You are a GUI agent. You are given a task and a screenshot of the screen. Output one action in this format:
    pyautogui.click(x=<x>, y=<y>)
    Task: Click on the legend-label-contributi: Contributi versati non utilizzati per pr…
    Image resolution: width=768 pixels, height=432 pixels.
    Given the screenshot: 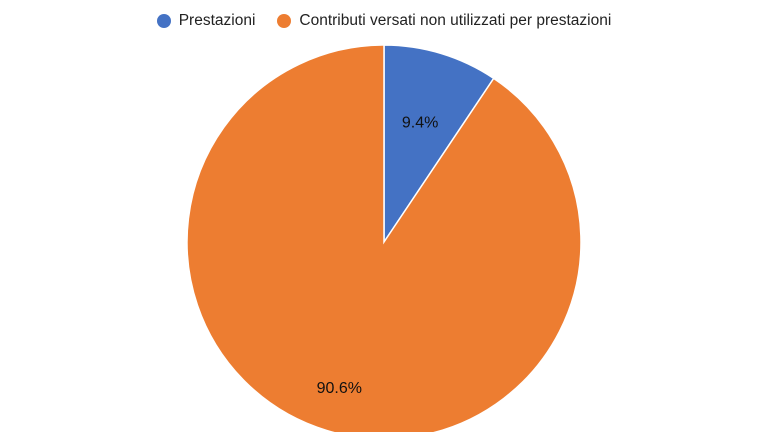 What is the action you would take?
    pyautogui.click(x=455, y=20)
    